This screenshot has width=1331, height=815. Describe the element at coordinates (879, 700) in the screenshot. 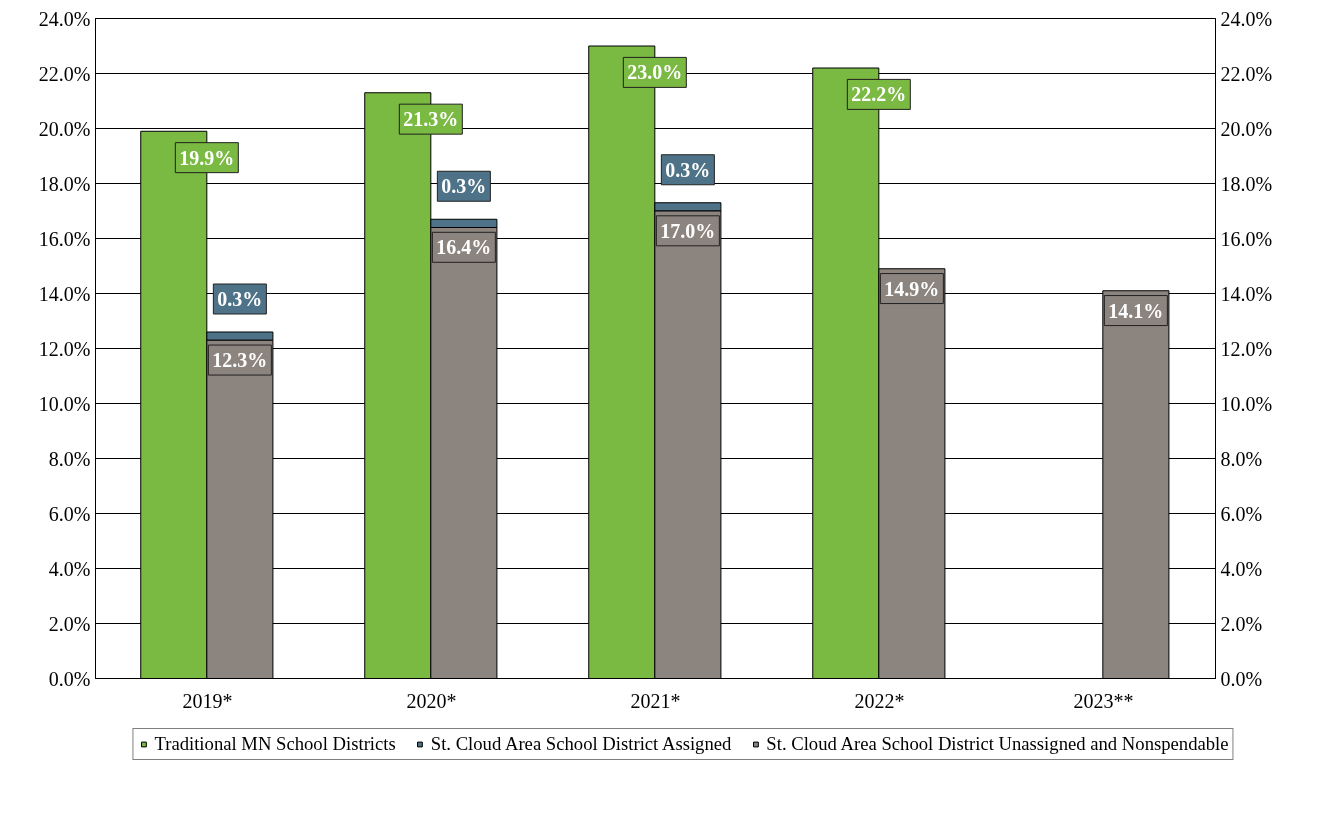

I see `x-tick-label: 2022*` at that location.